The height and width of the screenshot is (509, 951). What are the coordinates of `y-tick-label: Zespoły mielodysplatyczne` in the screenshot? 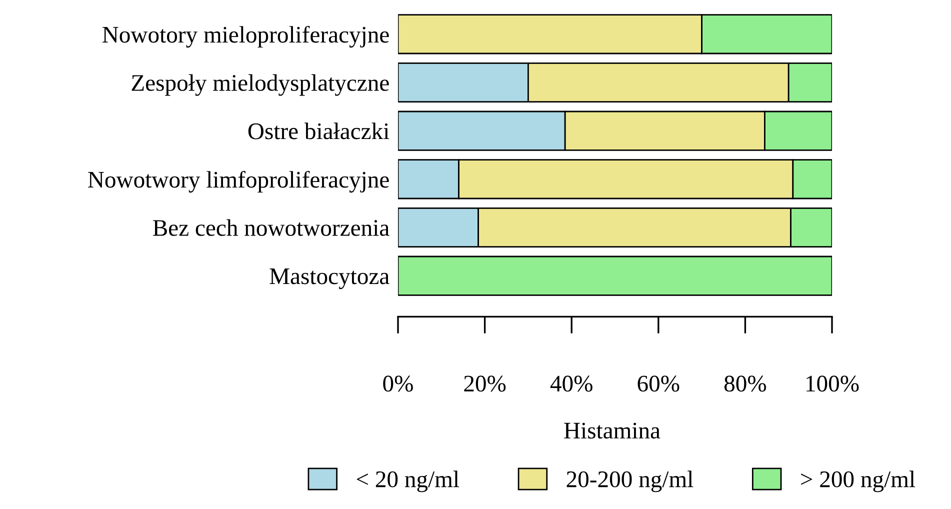 It's located at (260, 85).